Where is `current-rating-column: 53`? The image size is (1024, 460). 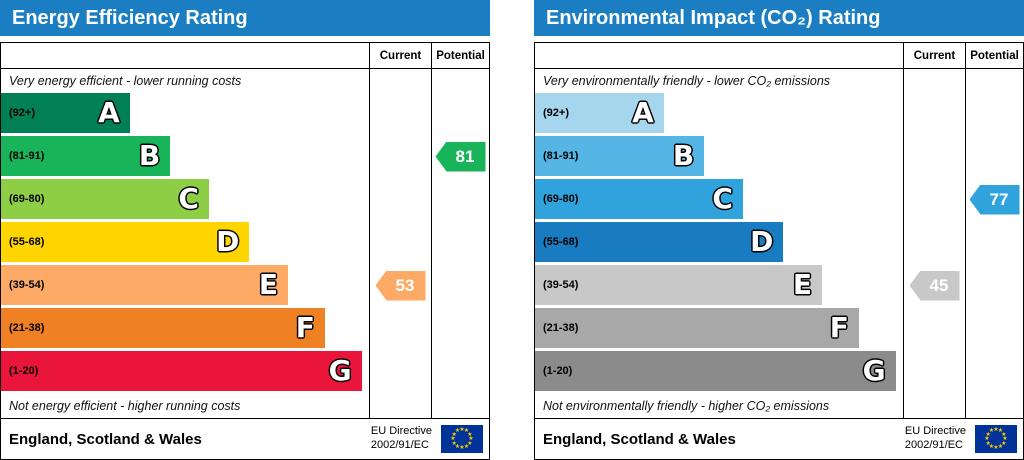 current-rating-column: 53 is located at coordinates (400, 243).